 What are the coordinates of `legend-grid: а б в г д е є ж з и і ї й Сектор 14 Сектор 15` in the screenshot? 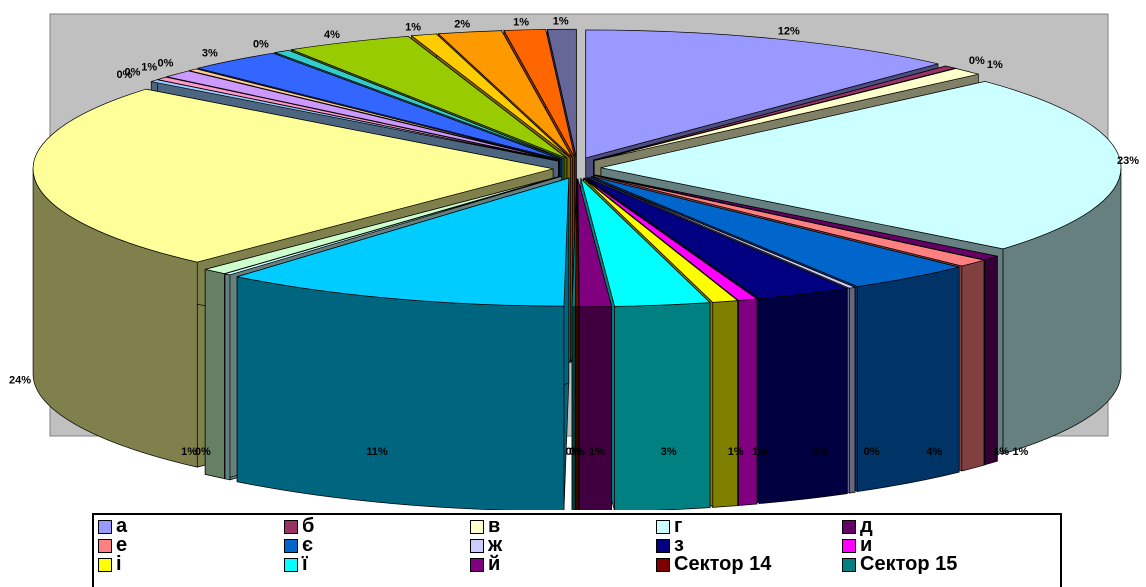 It's located at (579, 545).